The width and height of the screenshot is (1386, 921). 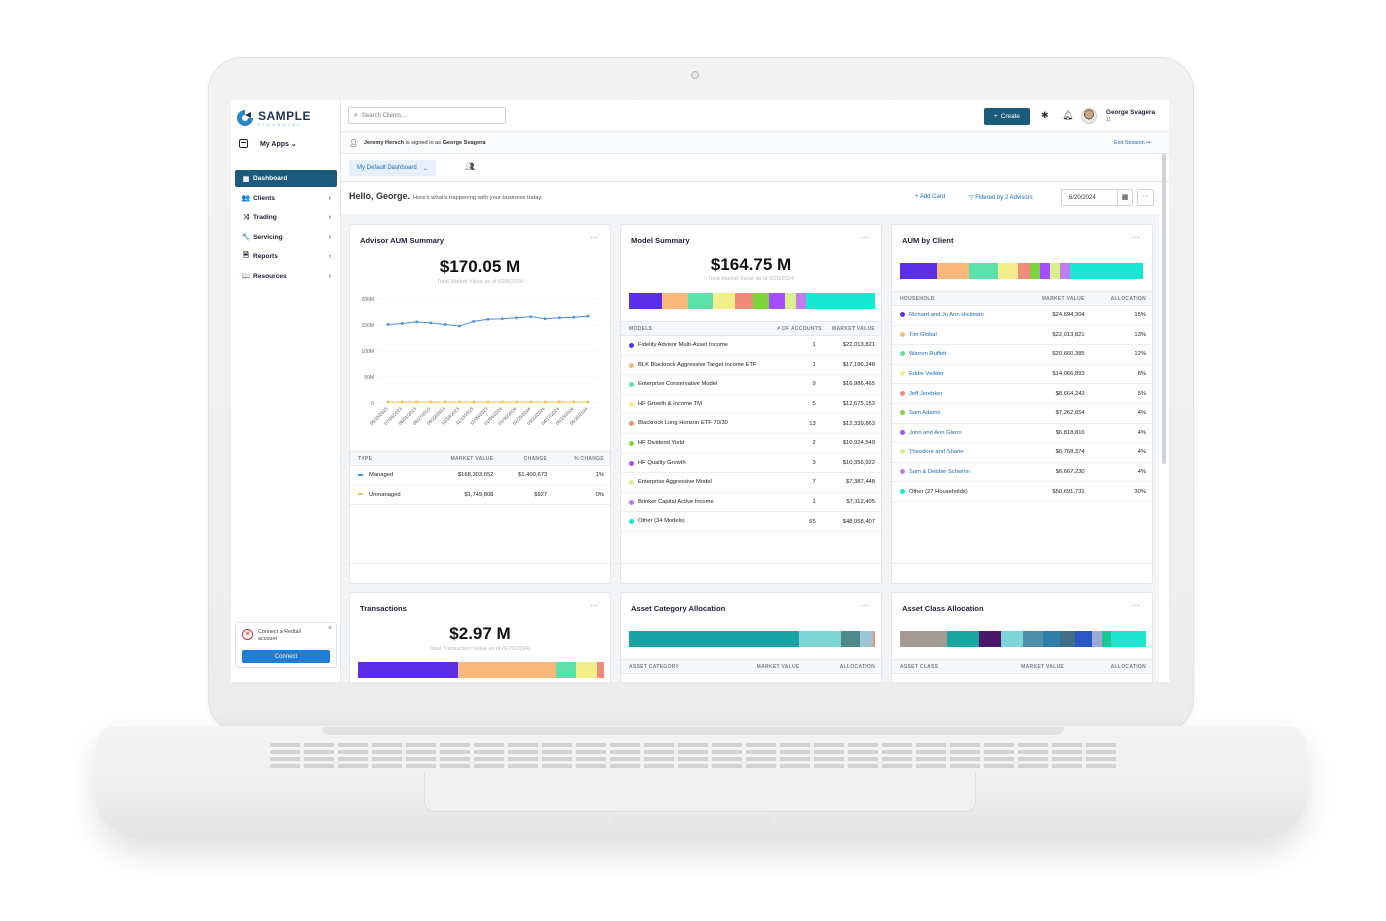 I want to click on table-row: Eddie Vedder $14,066,893 8%, so click(x=1022, y=374).